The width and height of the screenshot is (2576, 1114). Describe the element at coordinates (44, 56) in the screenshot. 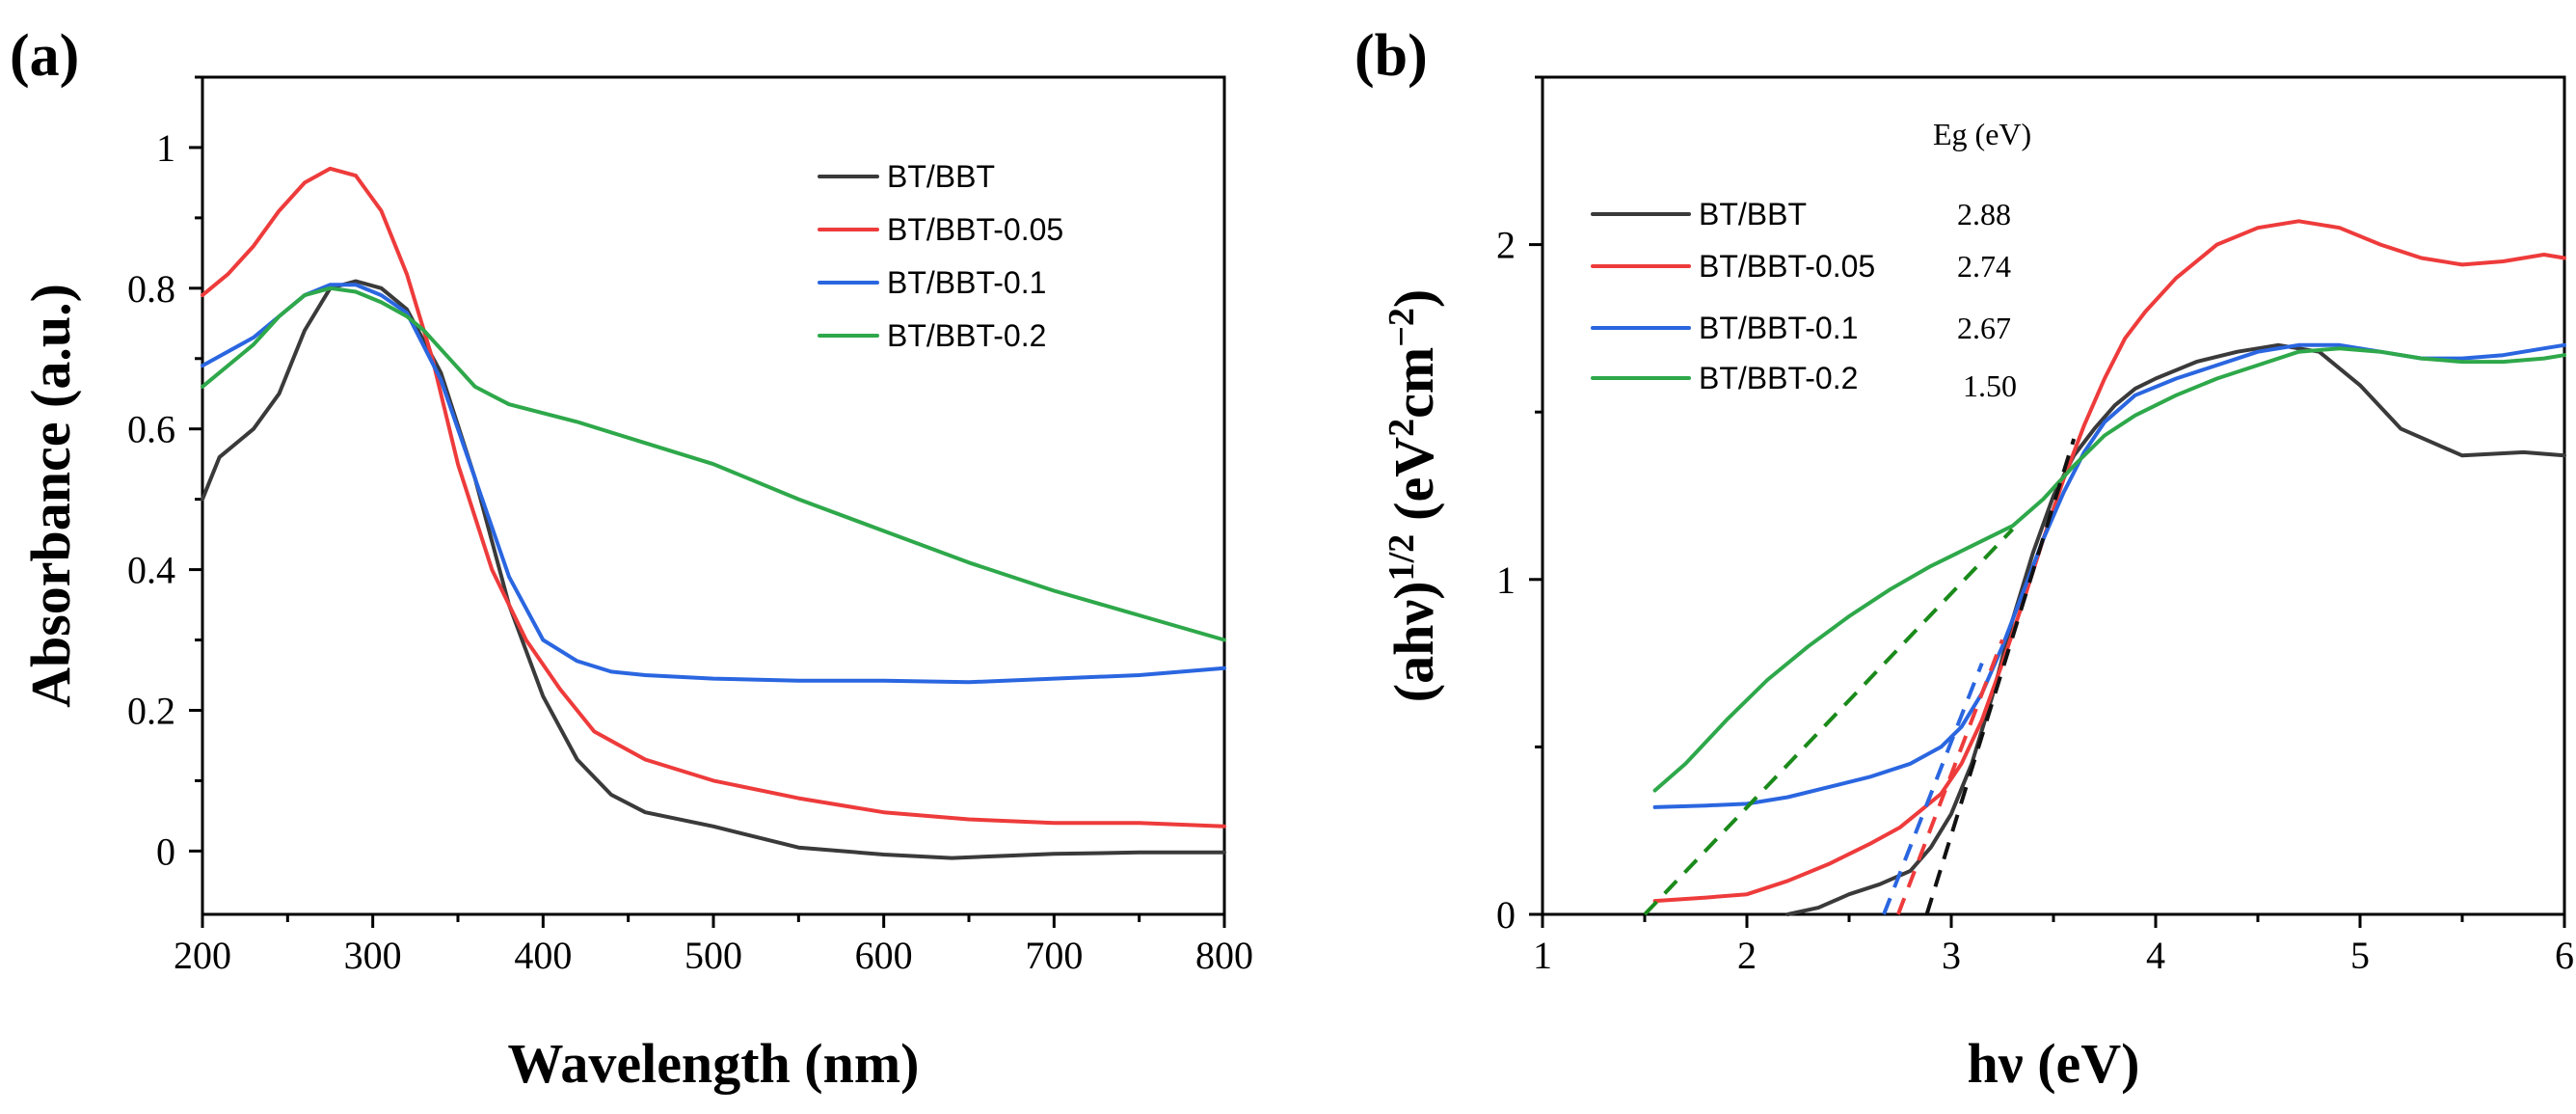

I see `panel-a-label: (a)` at that location.